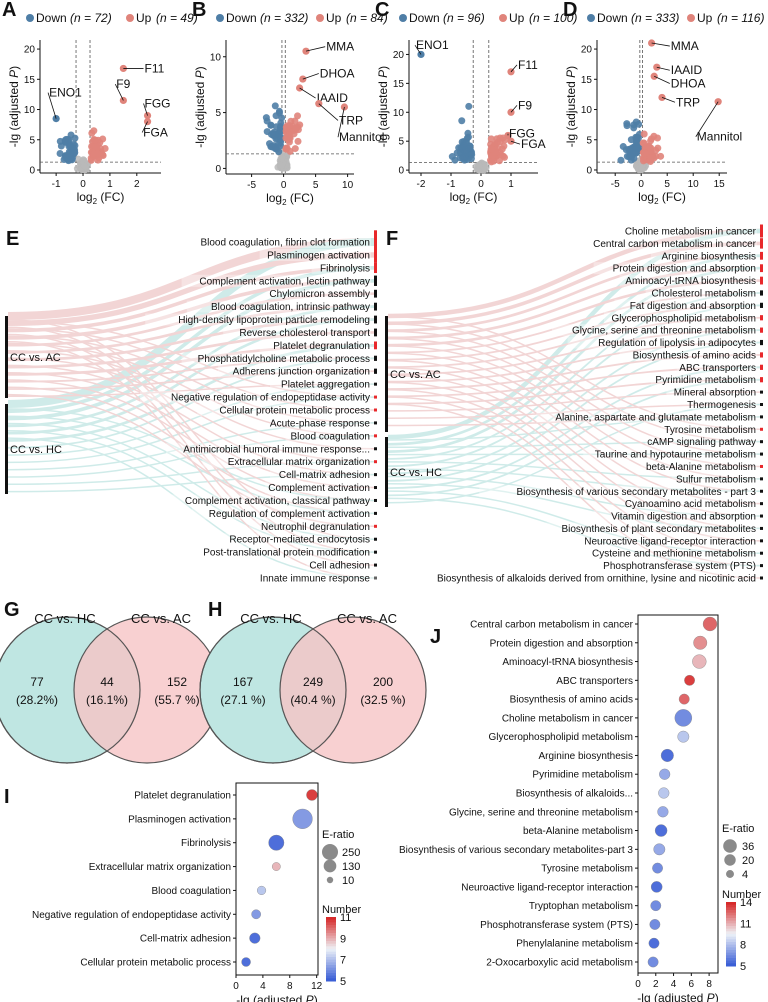  Describe the element at coordinates (294, 411) in the screenshot. I see `sankey-target-label: Cellular protein metabolic process` at that location.